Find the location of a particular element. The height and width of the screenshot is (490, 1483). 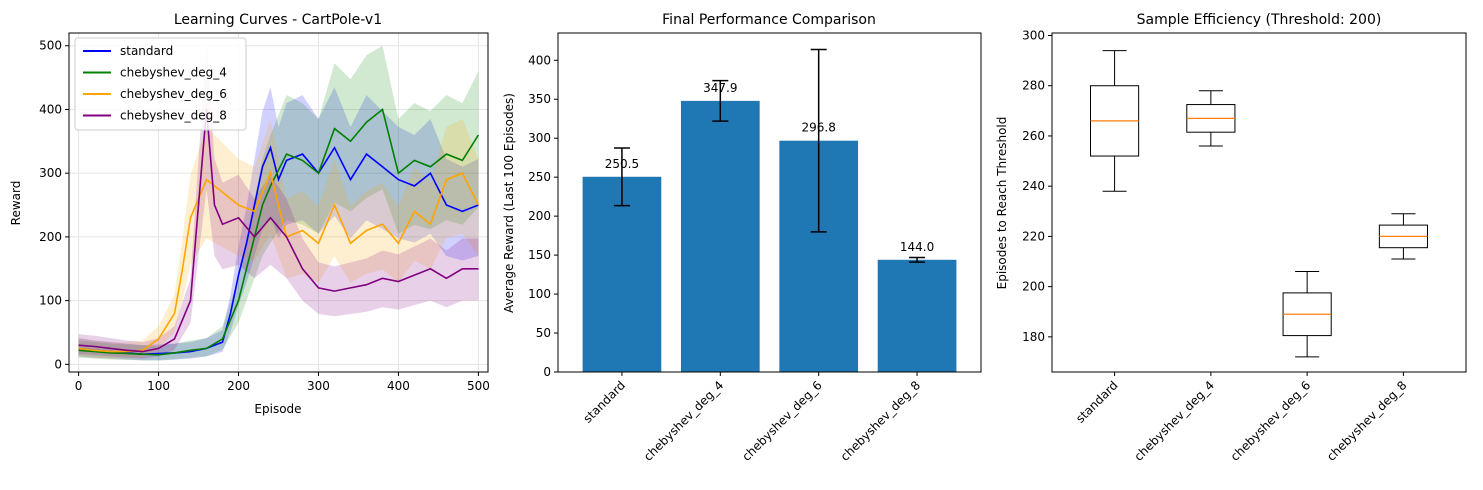

bar-value-labels: 250.5 347.9 296.8 144.0 is located at coordinates (769, 167).